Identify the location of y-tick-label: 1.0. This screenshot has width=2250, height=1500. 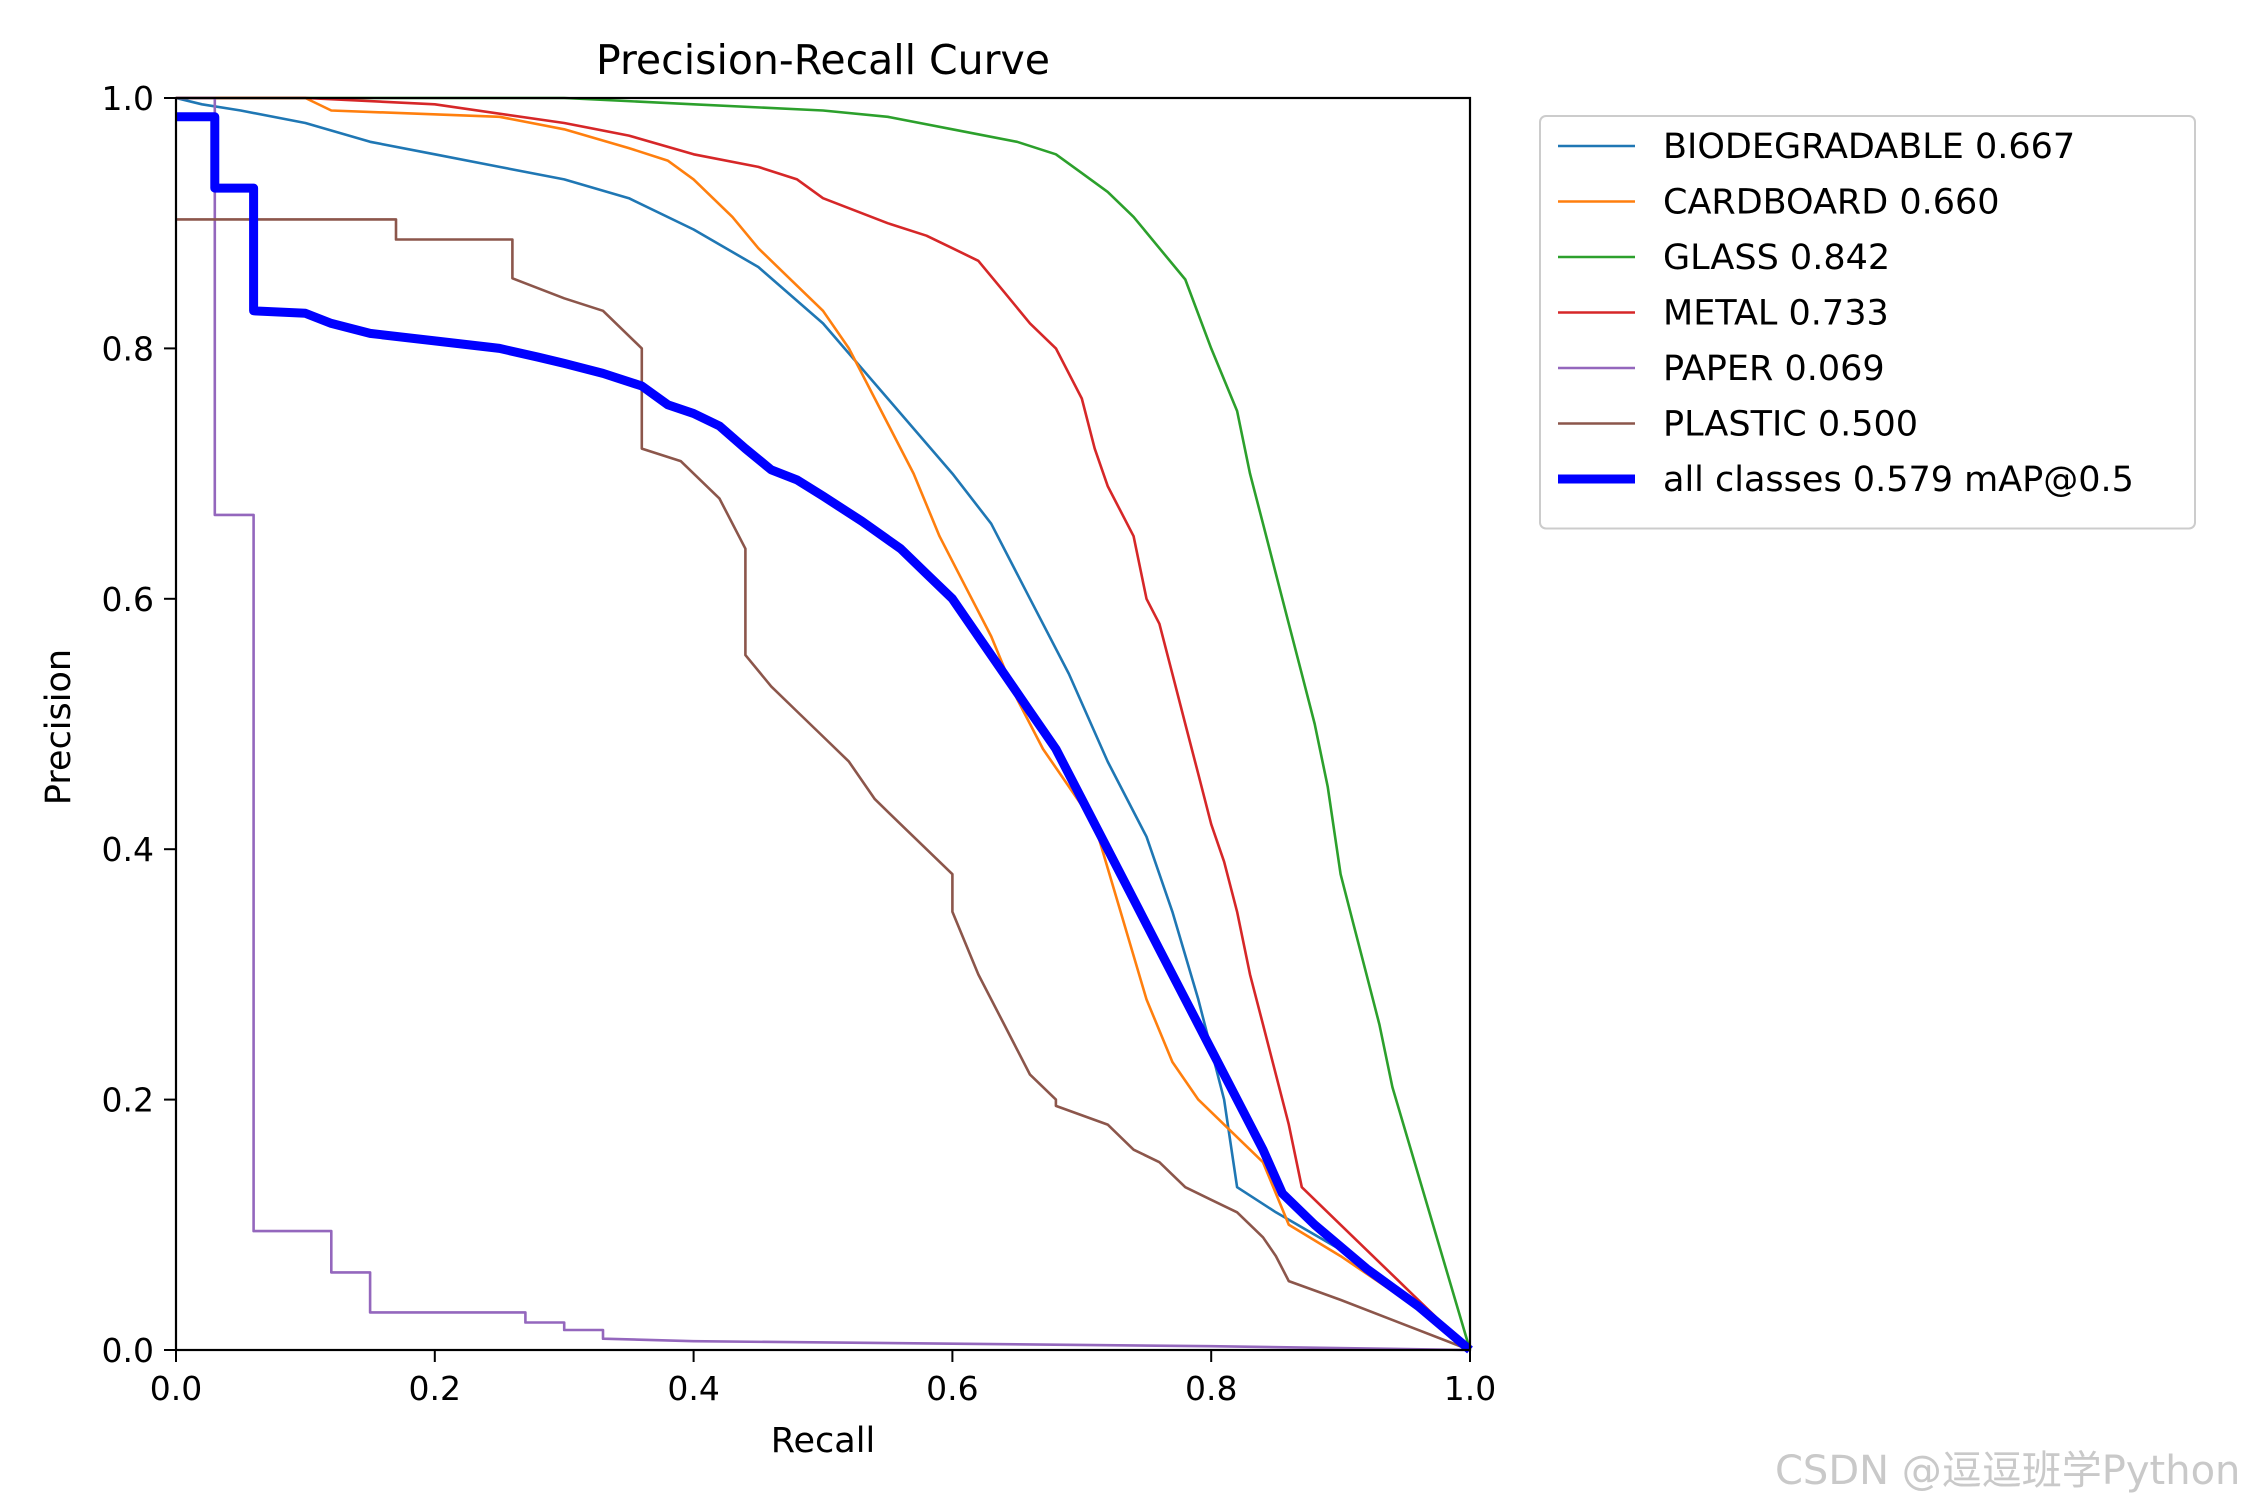
(128, 98).